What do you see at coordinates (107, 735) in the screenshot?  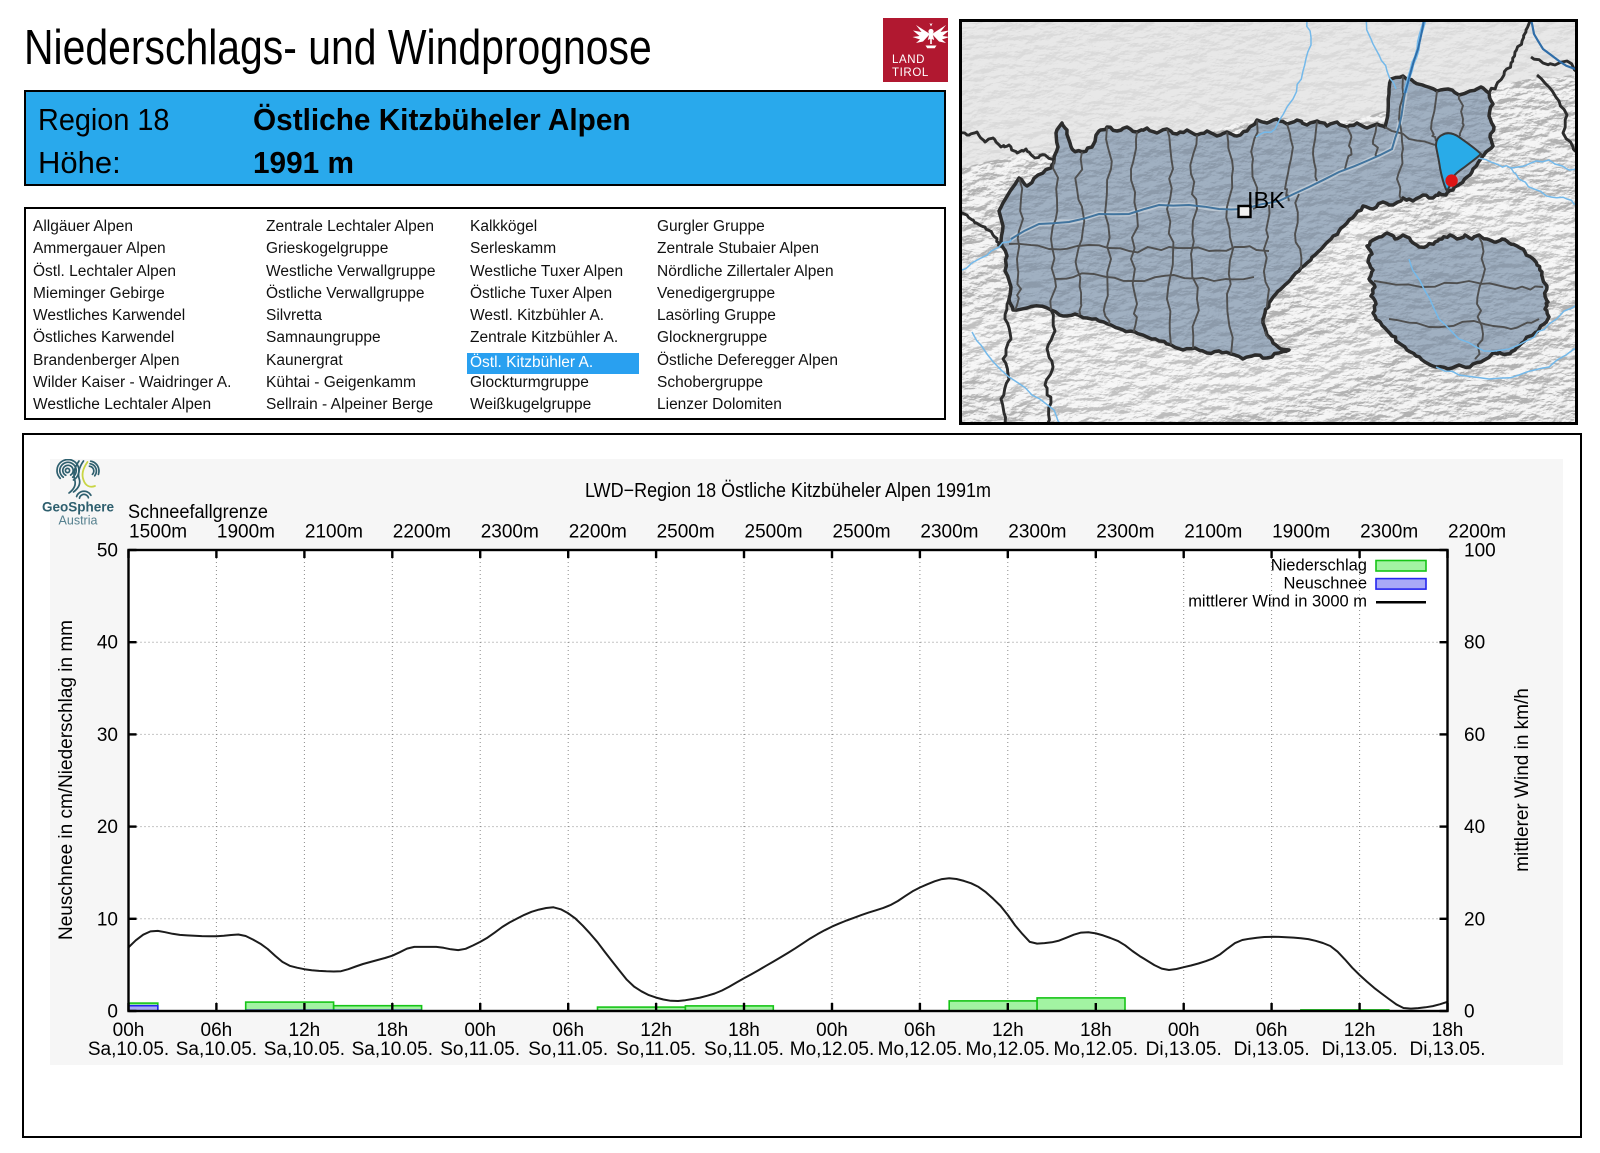 I see `svg-text: 30` at bounding box center [107, 735].